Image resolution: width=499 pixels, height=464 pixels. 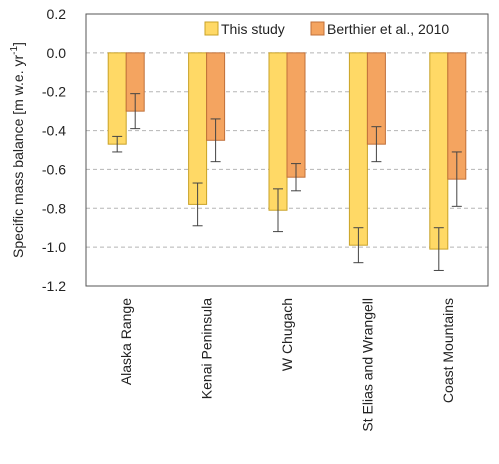 I want to click on y-tick-label: 0.2, so click(x=57, y=14).